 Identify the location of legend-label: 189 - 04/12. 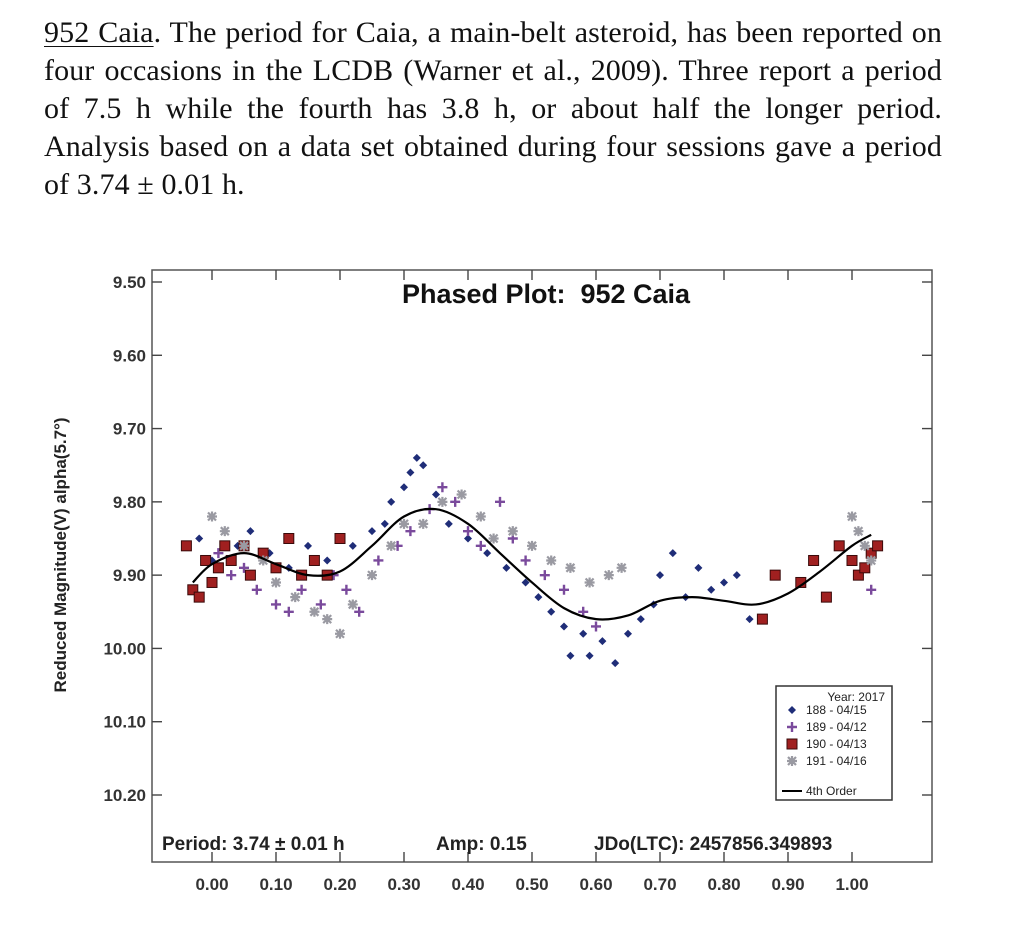
(836, 727).